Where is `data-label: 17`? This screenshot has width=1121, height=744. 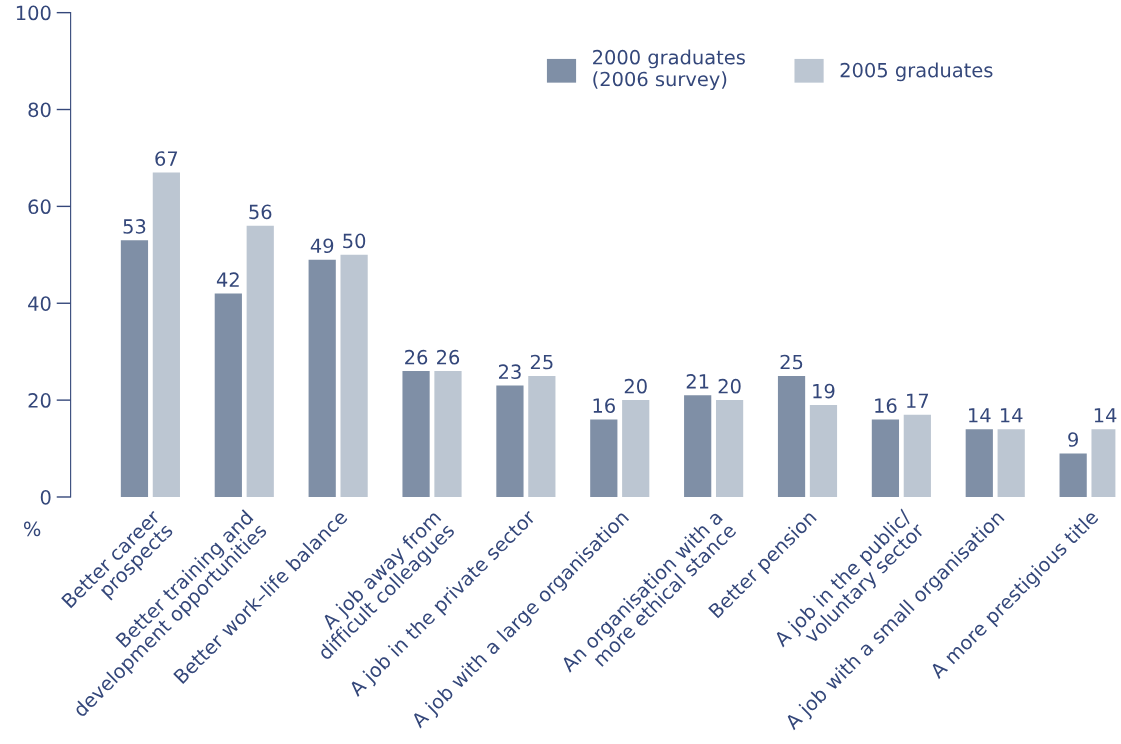 data-label: 17 is located at coordinates (918, 400).